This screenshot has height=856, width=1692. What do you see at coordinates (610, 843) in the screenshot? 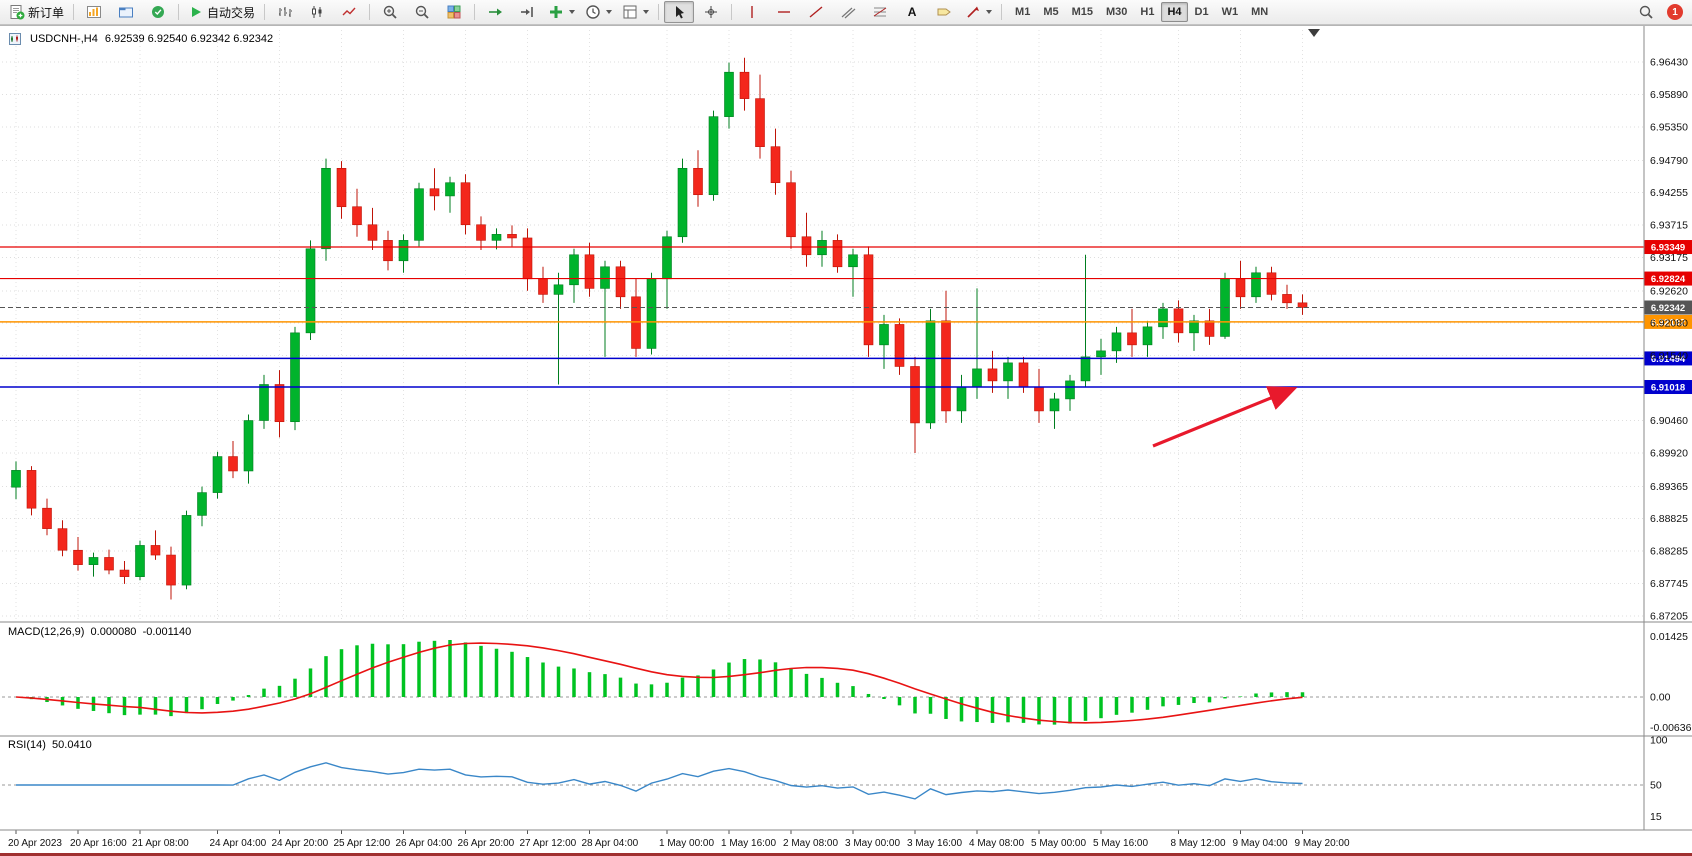
I see `svg-text: 28 Apr 04:00` at bounding box center [610, 843].